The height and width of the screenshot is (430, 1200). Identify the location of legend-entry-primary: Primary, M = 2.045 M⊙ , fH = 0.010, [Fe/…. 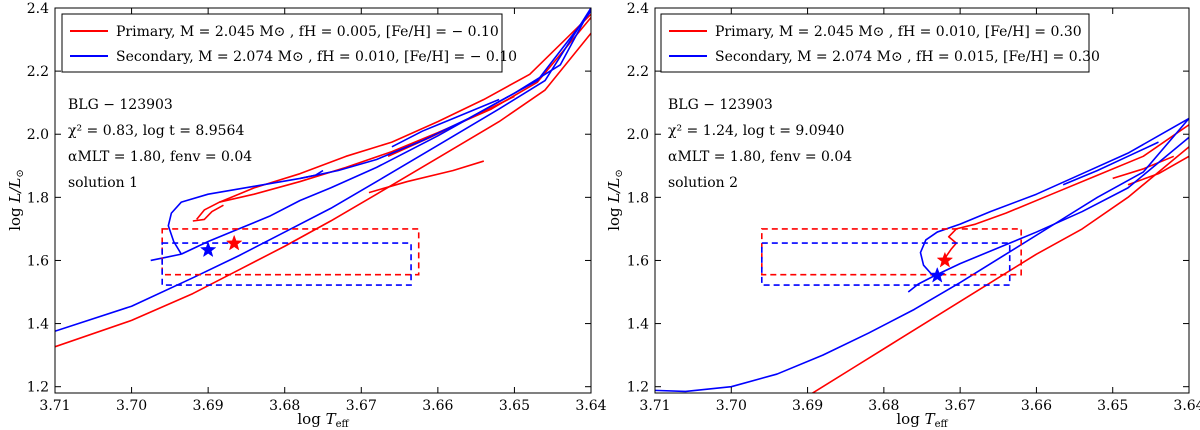
(898, 32).